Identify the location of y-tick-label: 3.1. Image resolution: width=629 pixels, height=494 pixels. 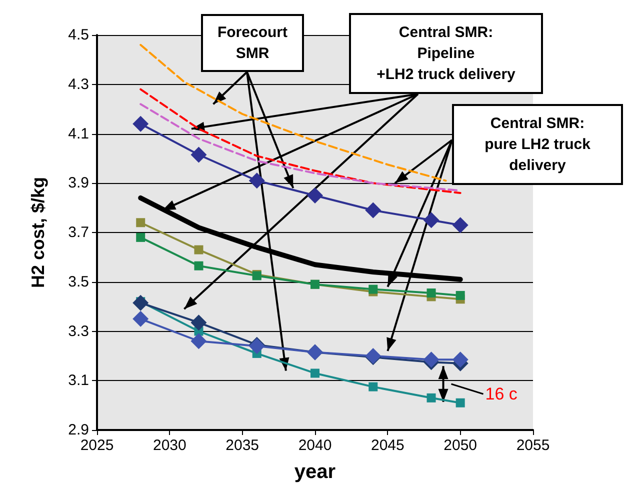
(78, 381).